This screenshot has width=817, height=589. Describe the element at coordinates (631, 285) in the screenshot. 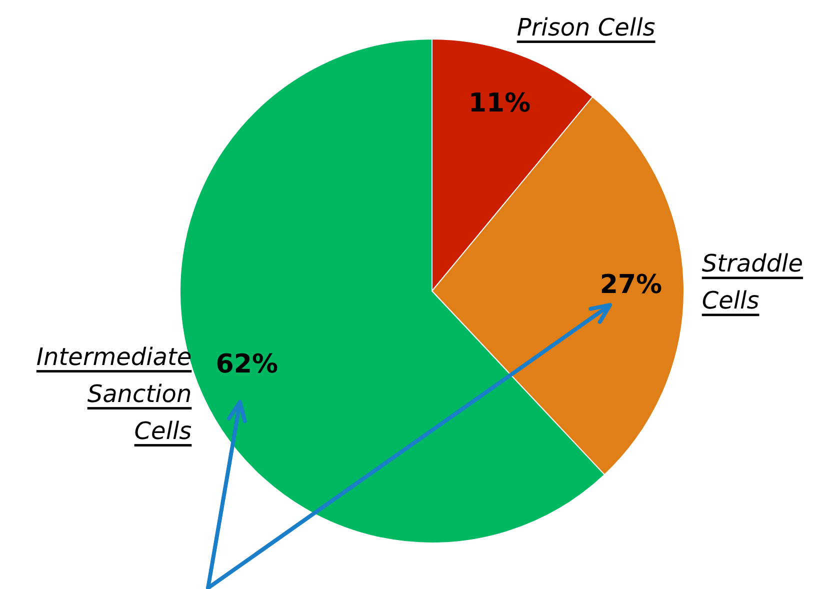

I see `data-label: 27%` at that location.